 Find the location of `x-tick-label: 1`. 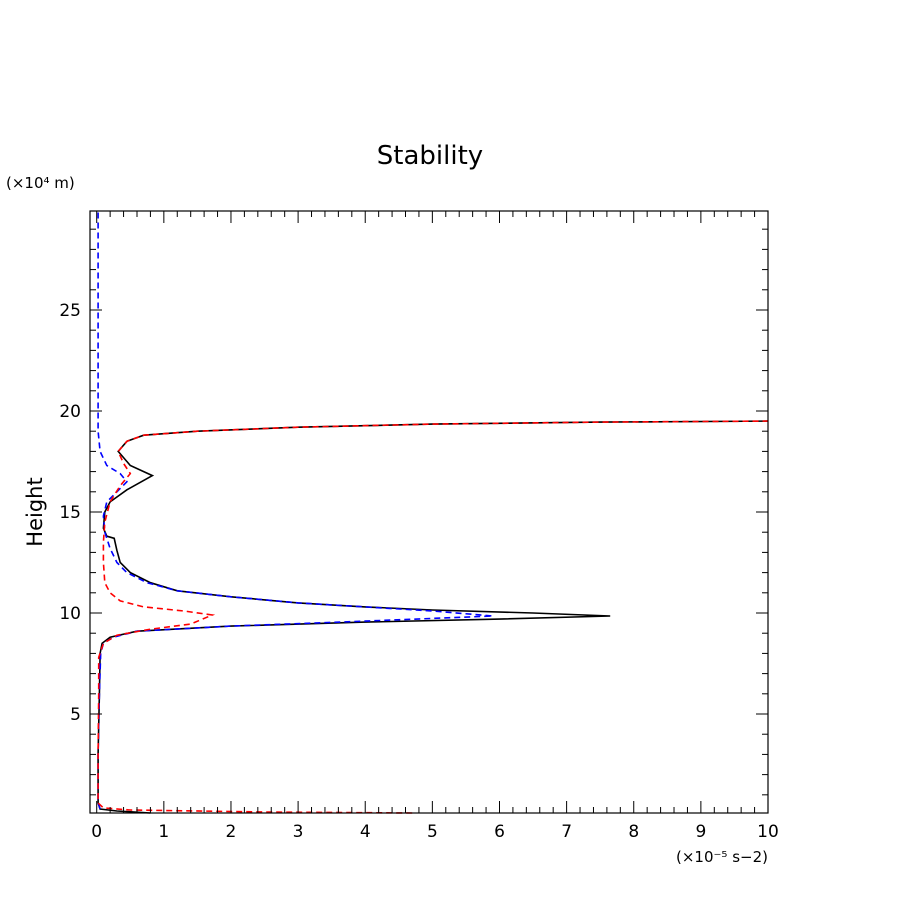

x-tick-label: 1 is located at coordinates (163, 832).